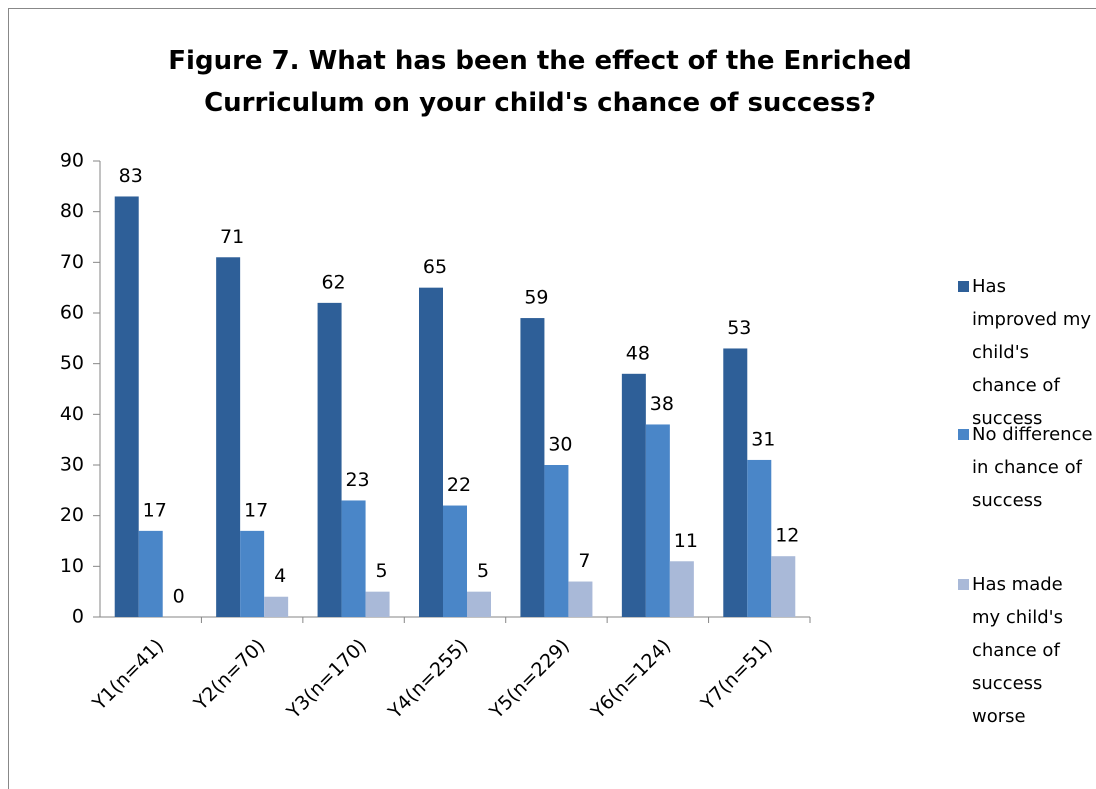 The image size is (1096, 789). I want to click on legend-entry: No difference in chance of success, so click(1025, 467).